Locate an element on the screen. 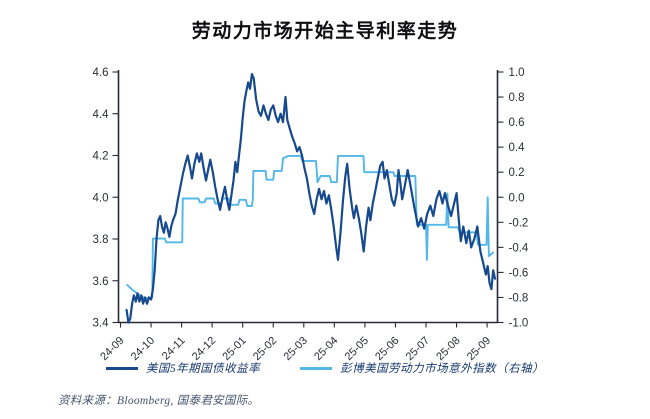 This screenshot has width=650, height=419. y-axis-right-label: -0.8 is located at coordinates (519, 298).